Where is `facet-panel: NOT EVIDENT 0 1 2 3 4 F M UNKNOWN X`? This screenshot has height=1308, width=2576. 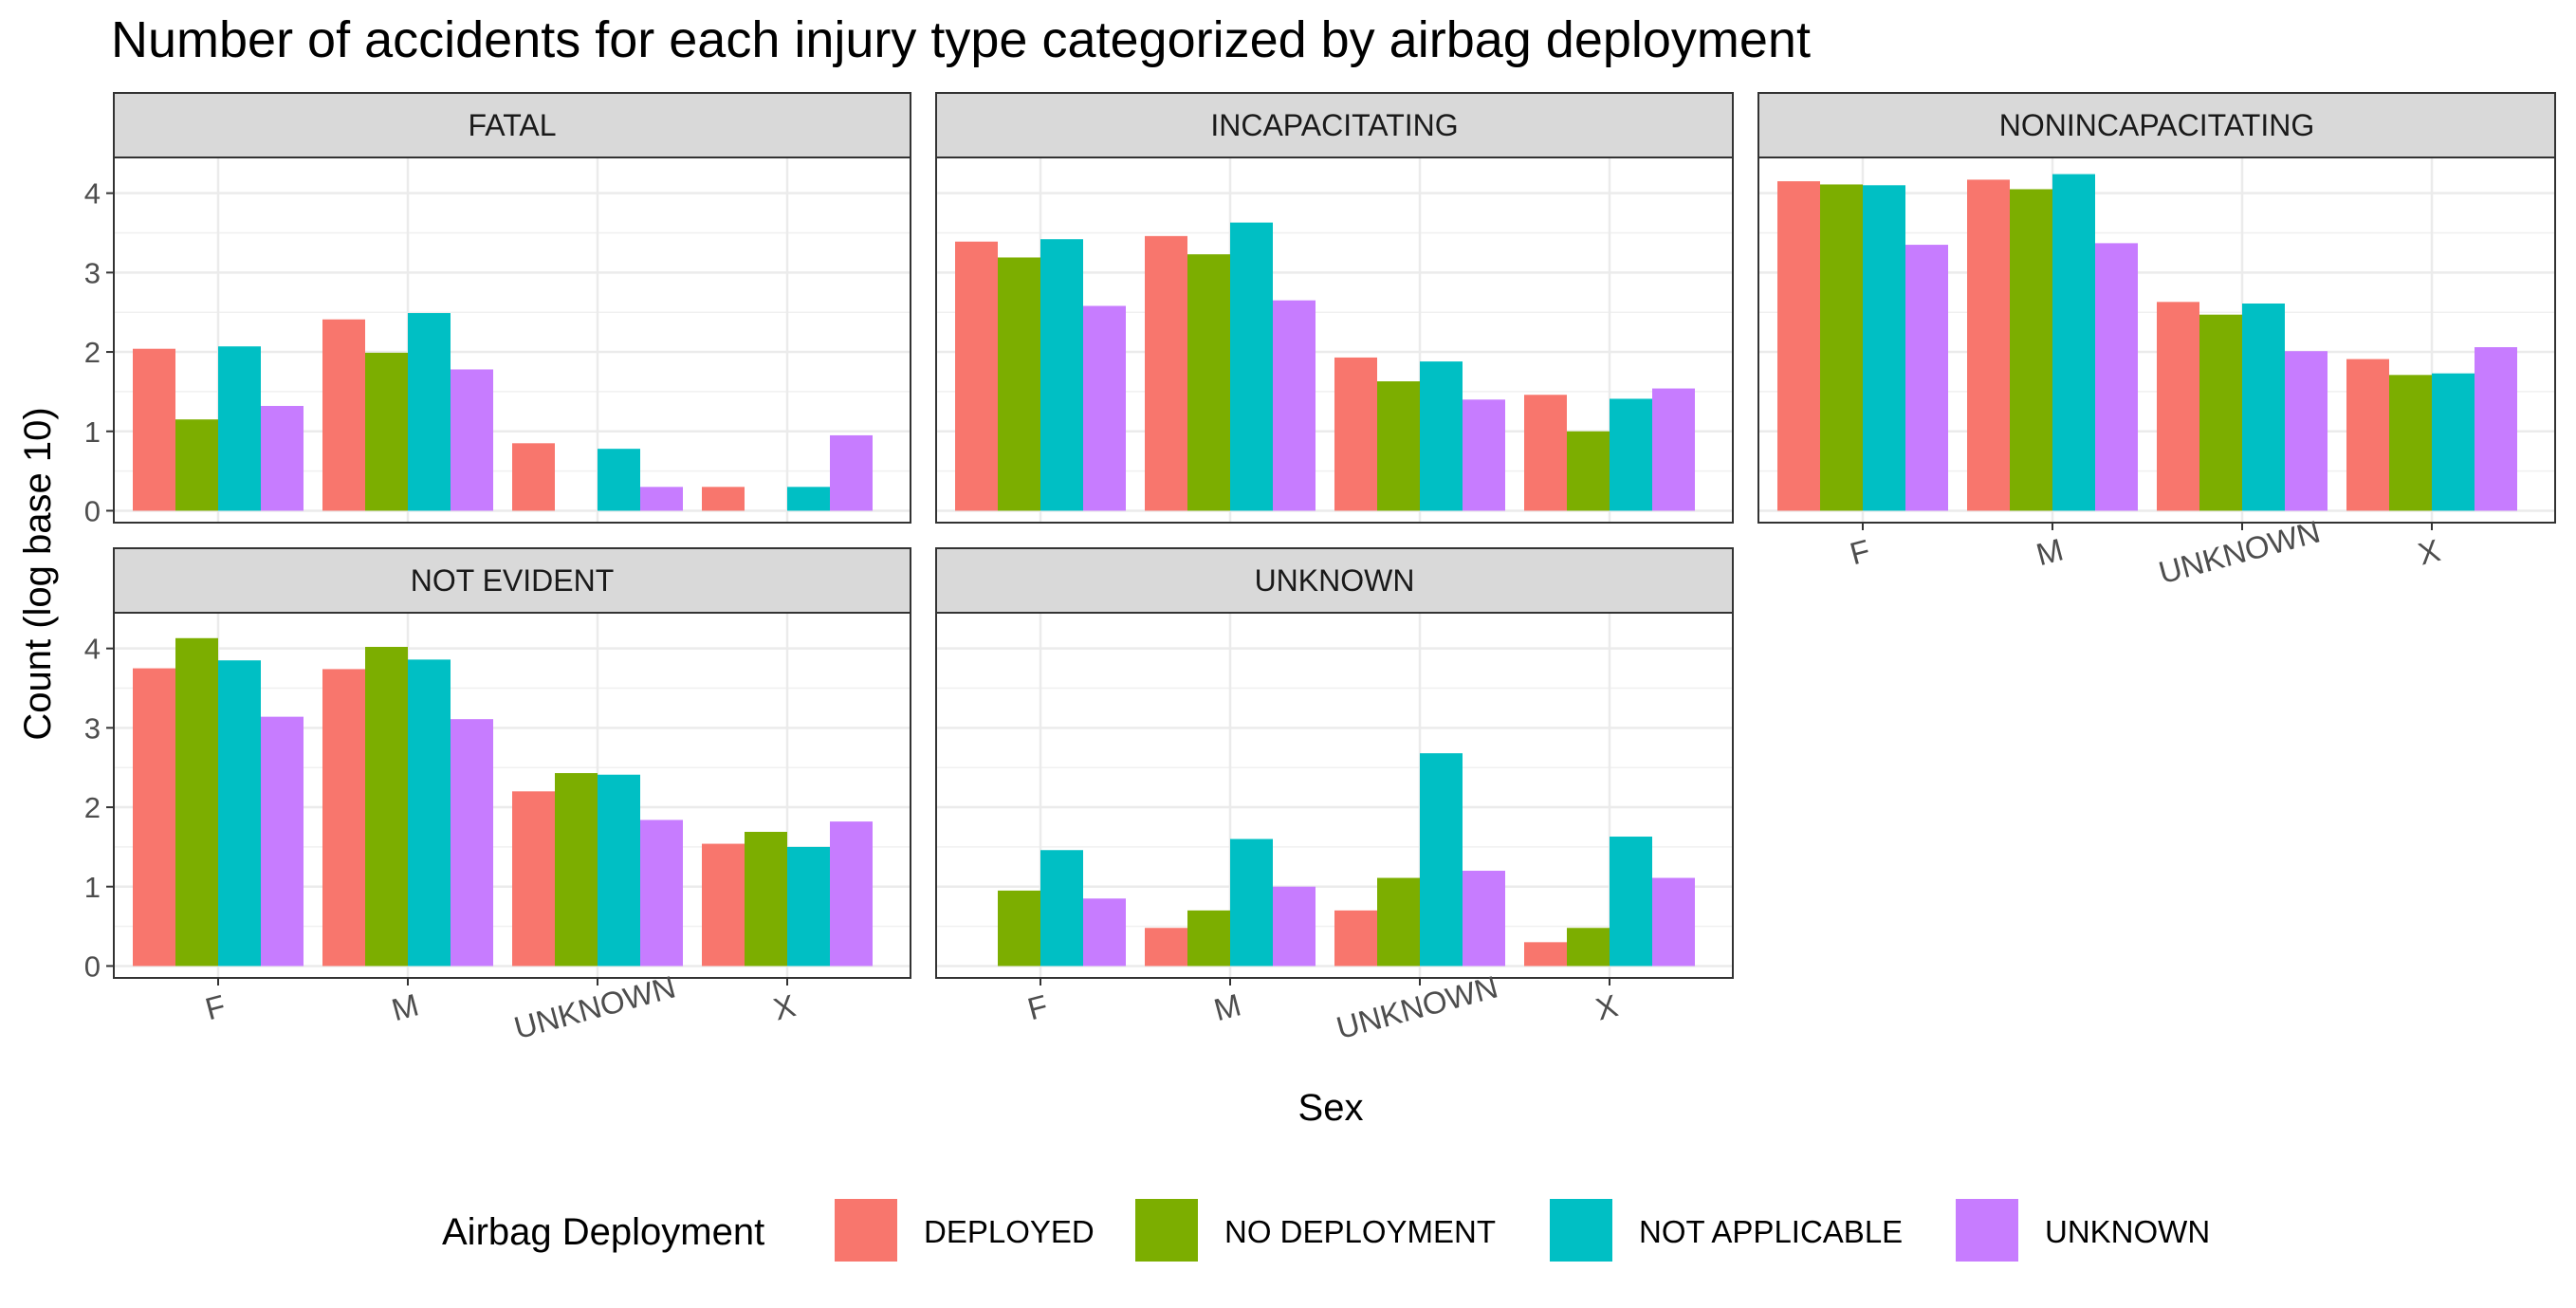 facet-panel: NOT EVIDENT 0 1 2 3 4 F M UNKNOWN X is located at coordinates (497, 796).